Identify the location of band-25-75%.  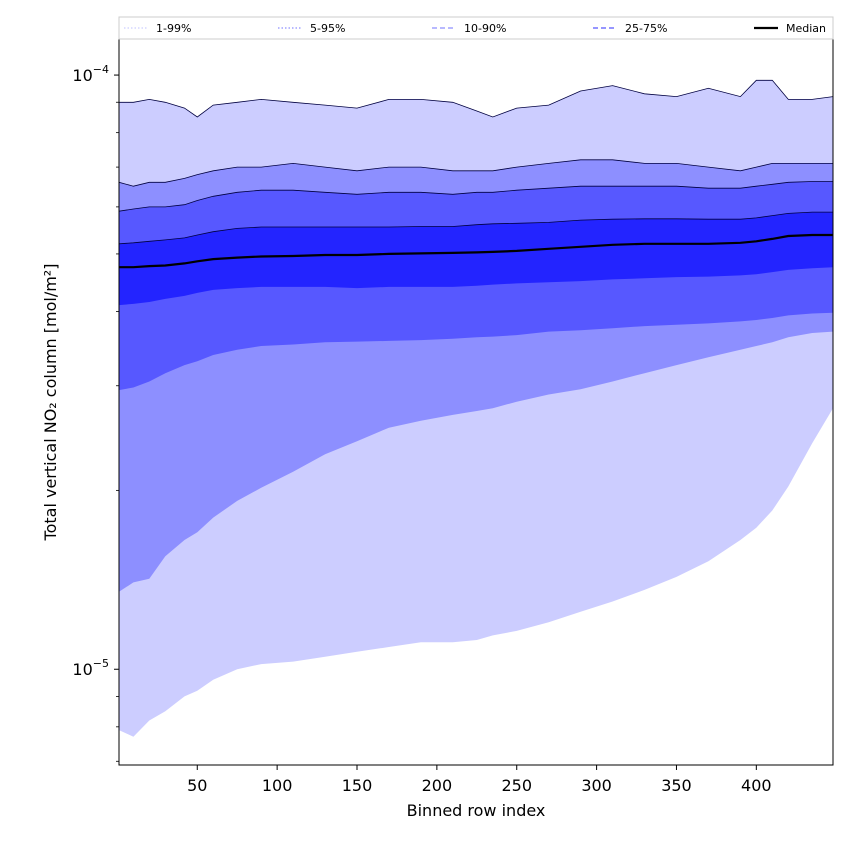
(476, 259).